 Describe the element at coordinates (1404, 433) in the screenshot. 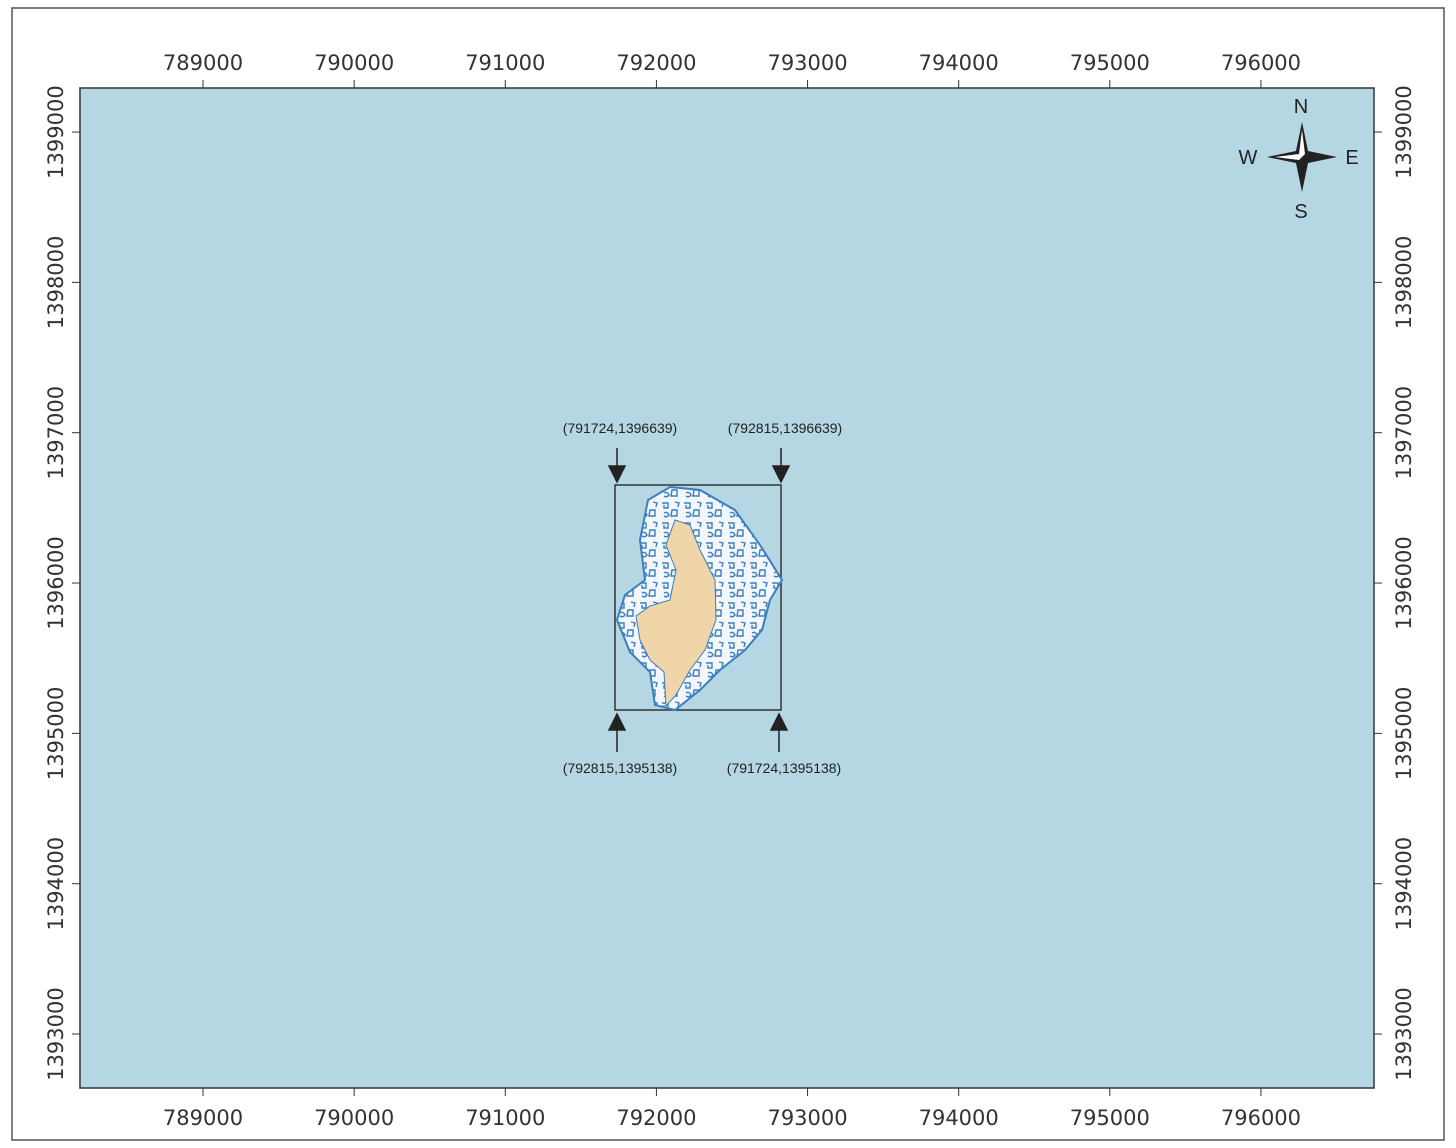

I see `y-tick-label-right: 1397000` at that location.